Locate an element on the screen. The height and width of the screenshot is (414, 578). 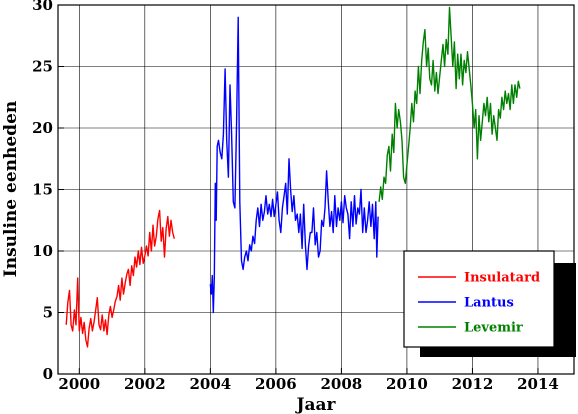
x-tick-label: 2002 is located at coordinates (145, 384).